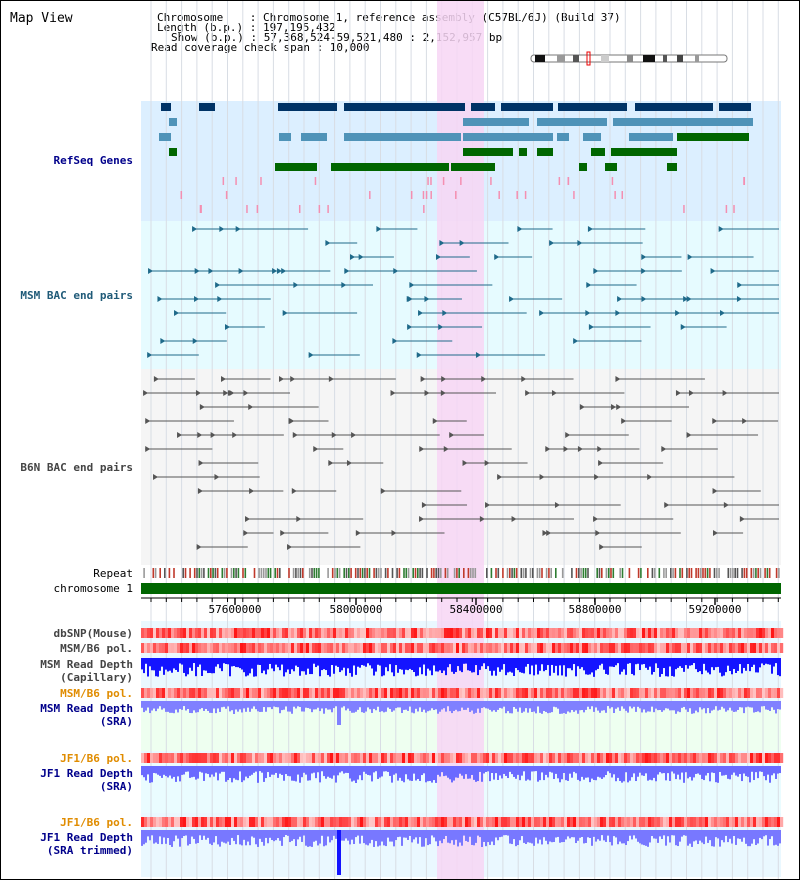  Describe the element at coordinates (96, 693) in the screenshot. I see `track-label-msm-b6-pol-sra: MSM/B6 pol.` at that location.